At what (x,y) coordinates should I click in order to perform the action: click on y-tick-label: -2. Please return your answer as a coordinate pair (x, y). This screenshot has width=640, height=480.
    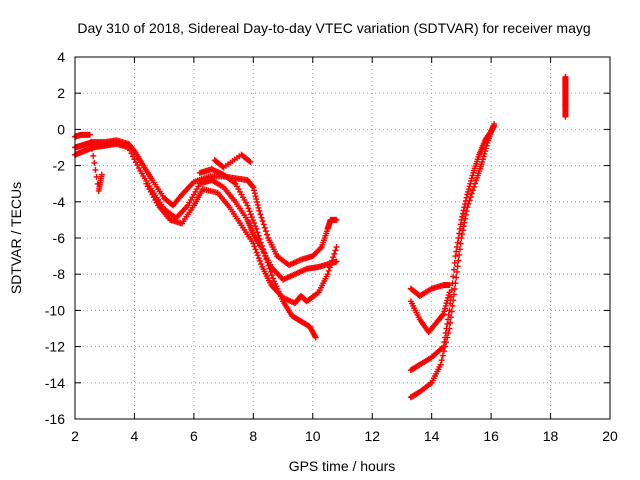
    Looking at the image, I should click on (59, 166).